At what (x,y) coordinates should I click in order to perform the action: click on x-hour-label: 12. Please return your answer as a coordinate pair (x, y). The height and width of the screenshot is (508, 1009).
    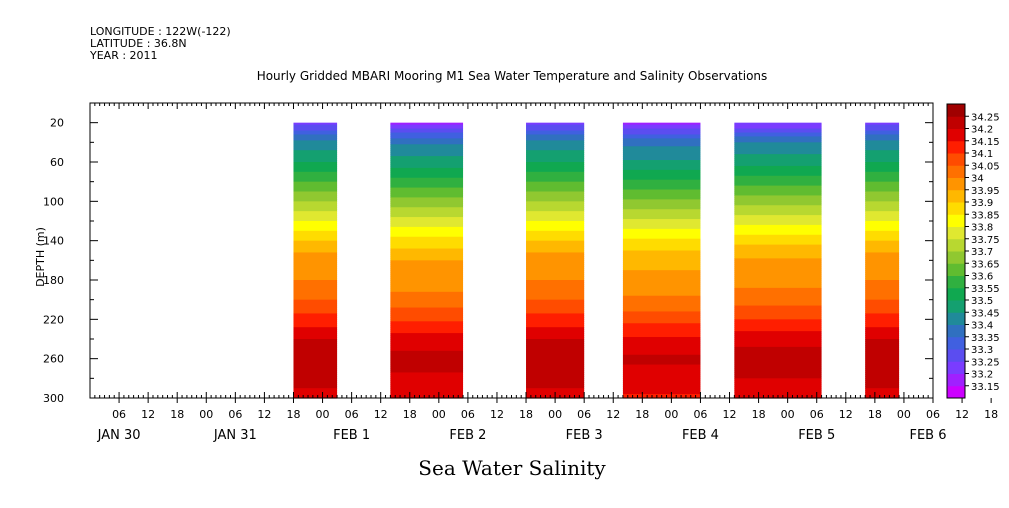
    Looking at the image, I should click on (497, 414).